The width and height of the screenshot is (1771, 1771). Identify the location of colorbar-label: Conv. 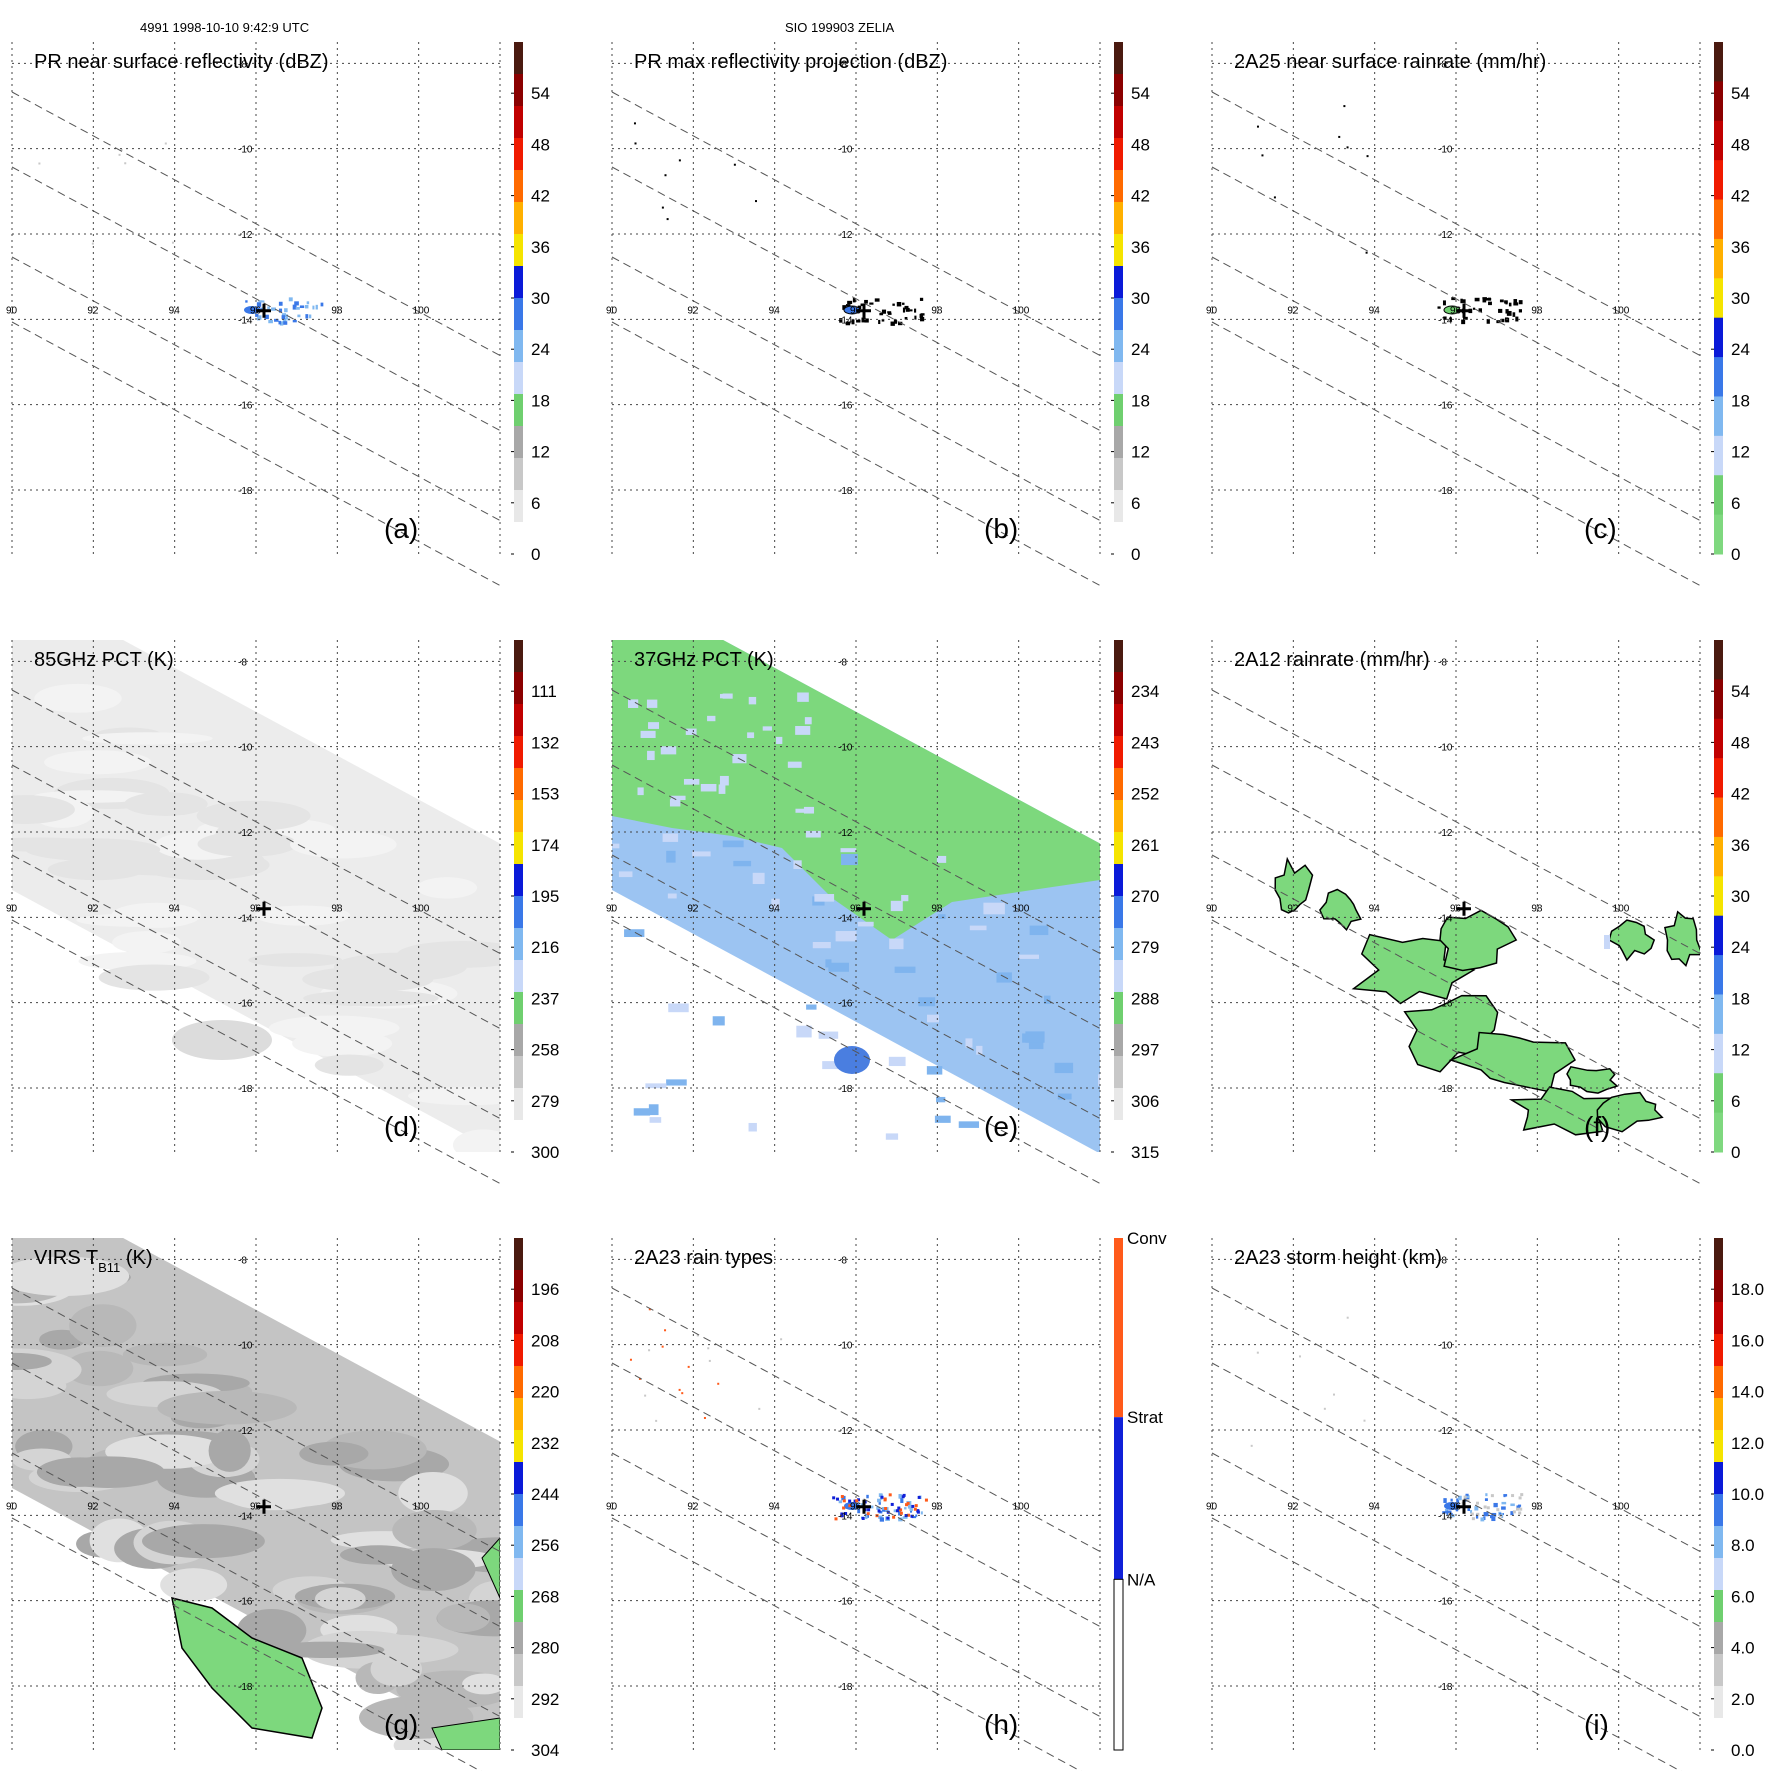
(1147, 1238).